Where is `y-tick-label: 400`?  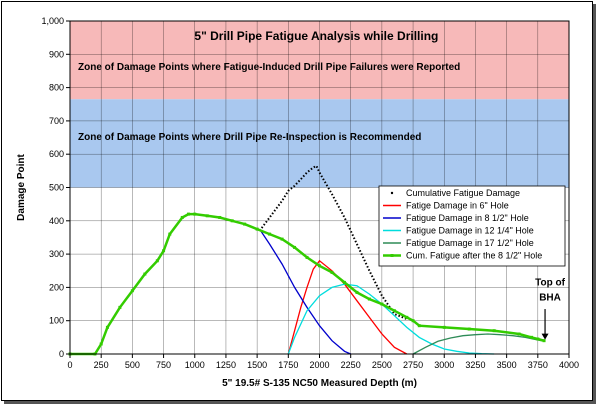 y-tick-label: 400 is located at coordinates (56, 221).